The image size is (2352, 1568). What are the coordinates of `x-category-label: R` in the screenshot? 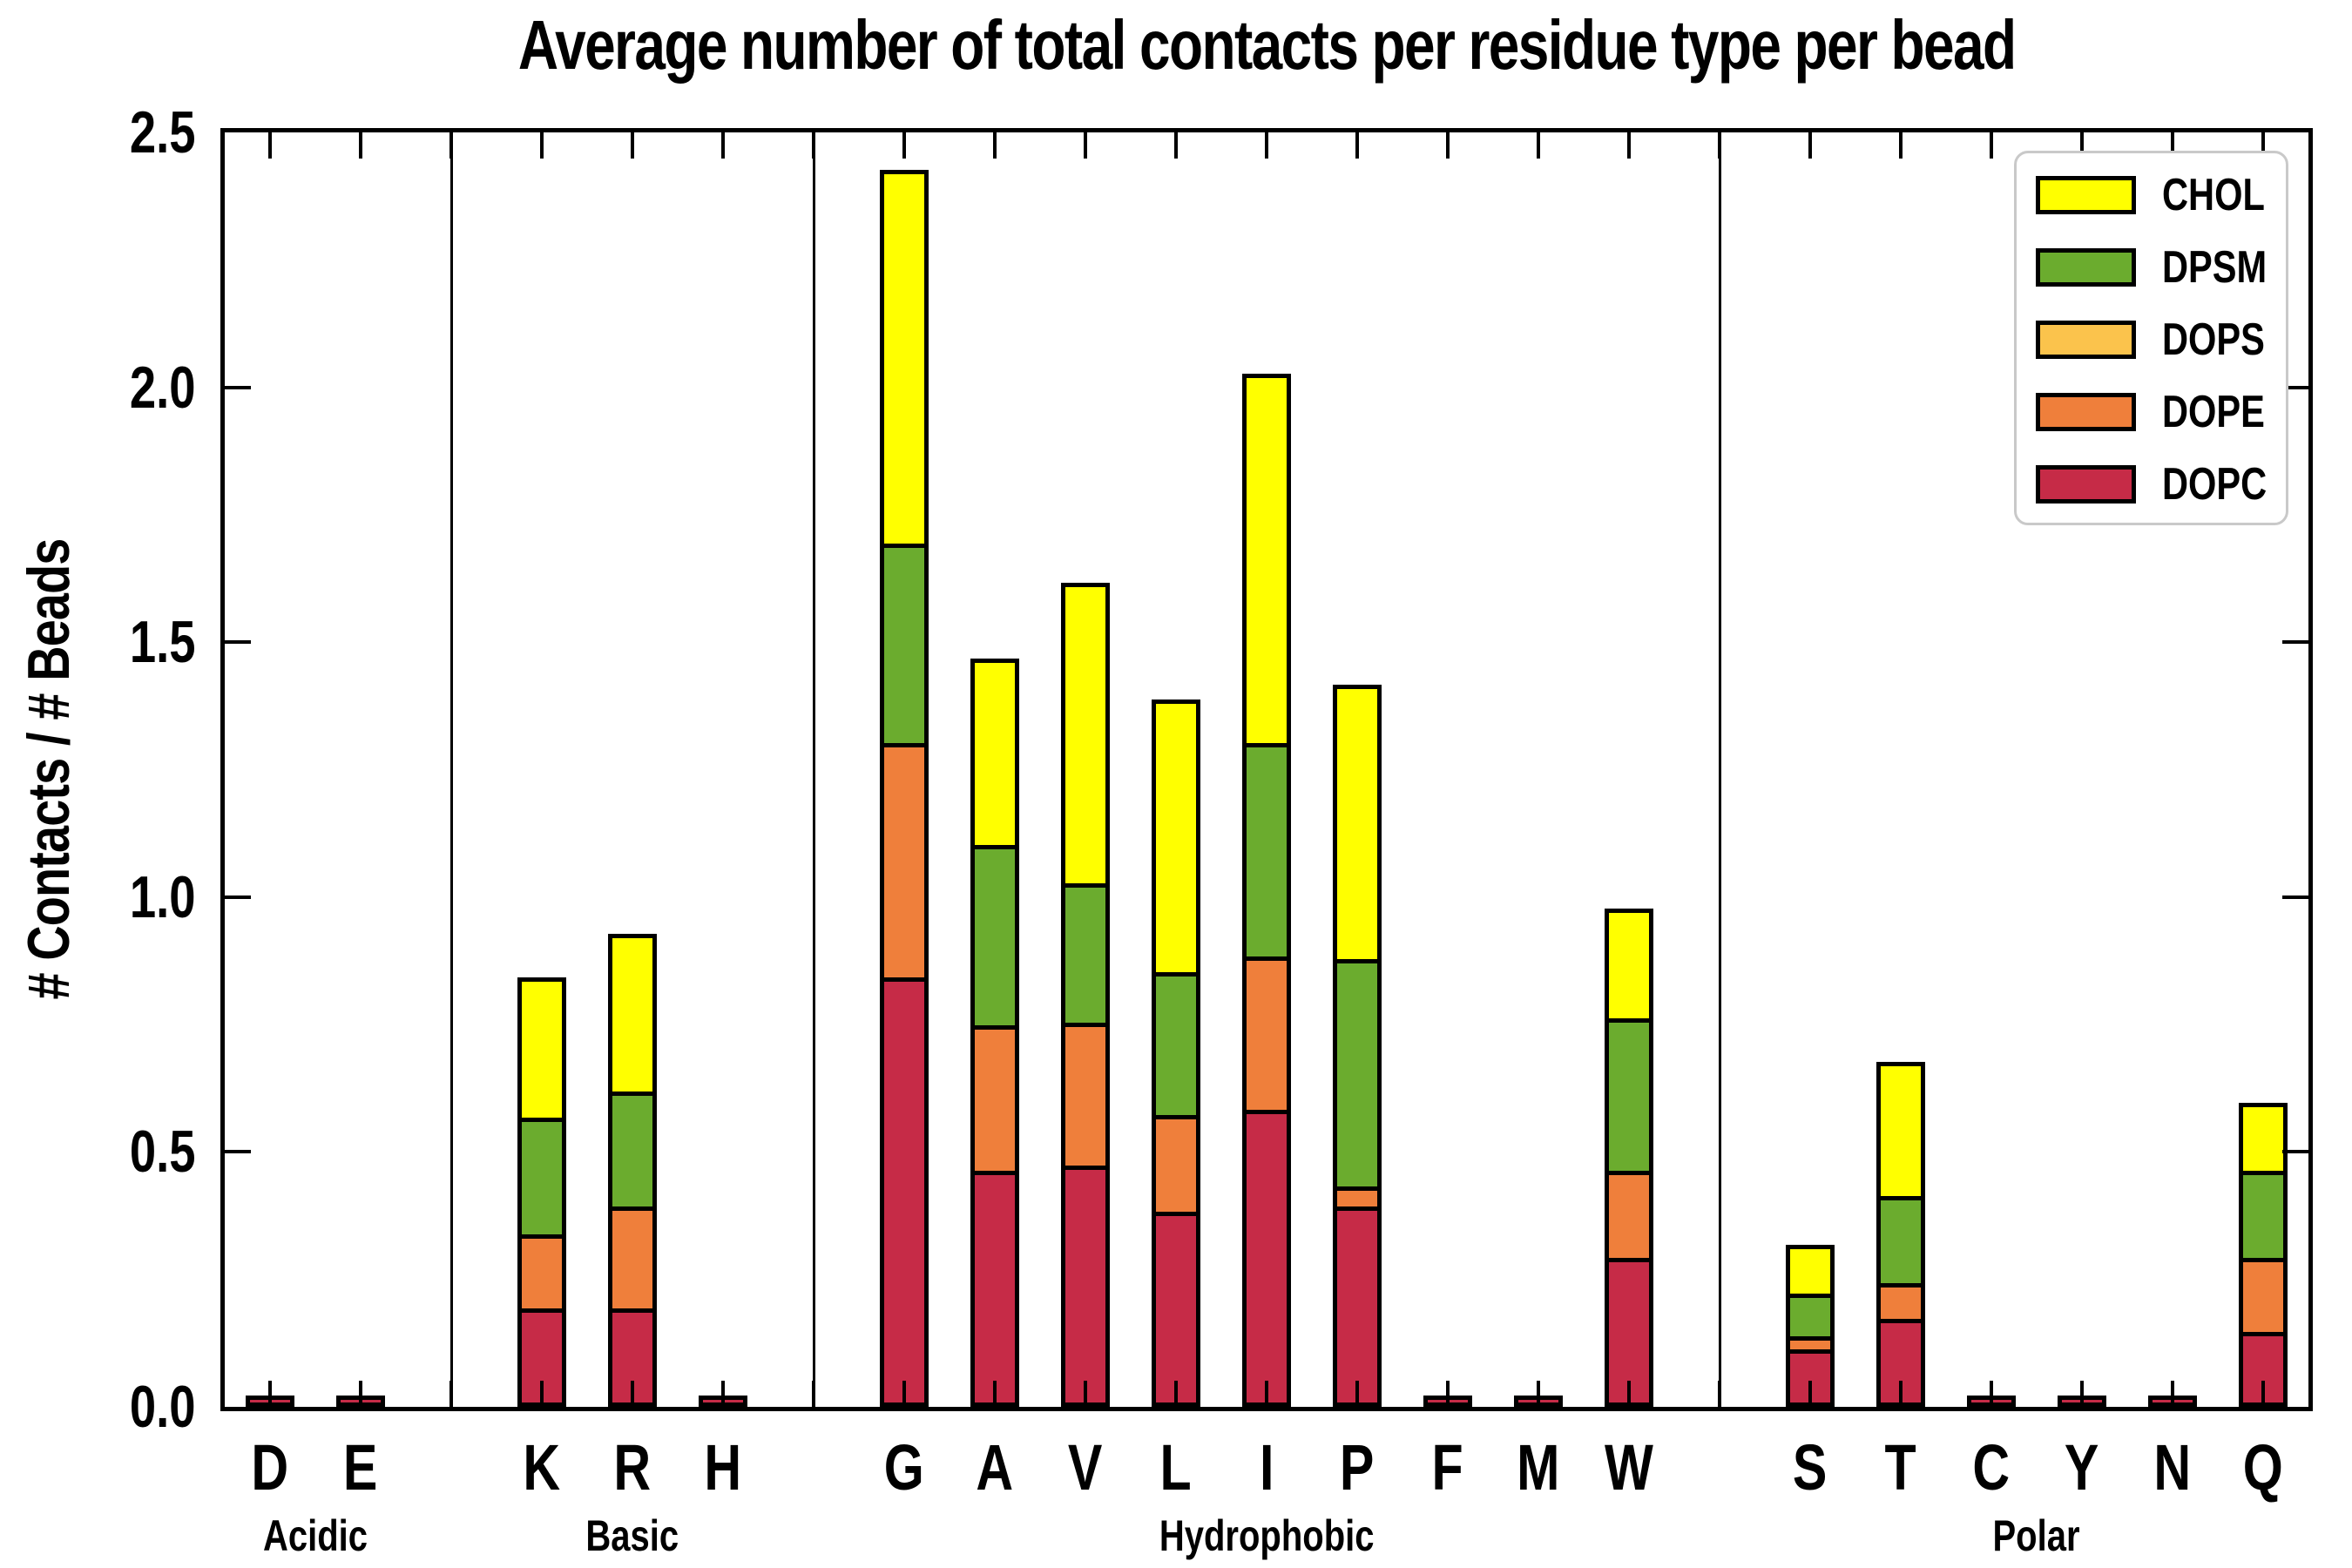 It's located at (632, 1467).